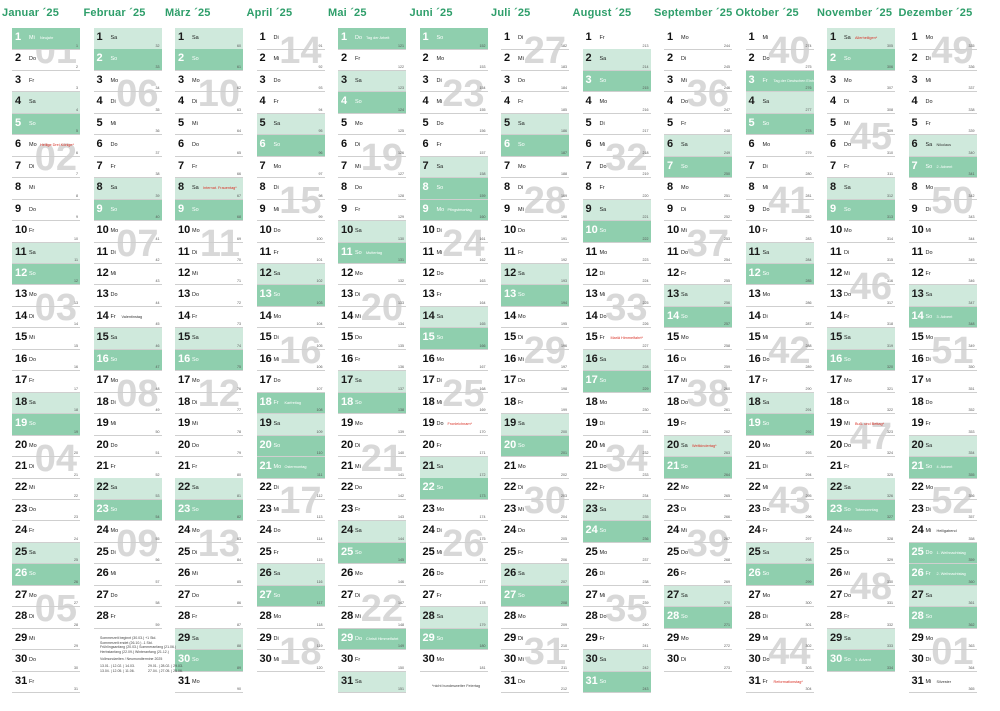  I want to click on day-of-year: 16, so click(76, 367).